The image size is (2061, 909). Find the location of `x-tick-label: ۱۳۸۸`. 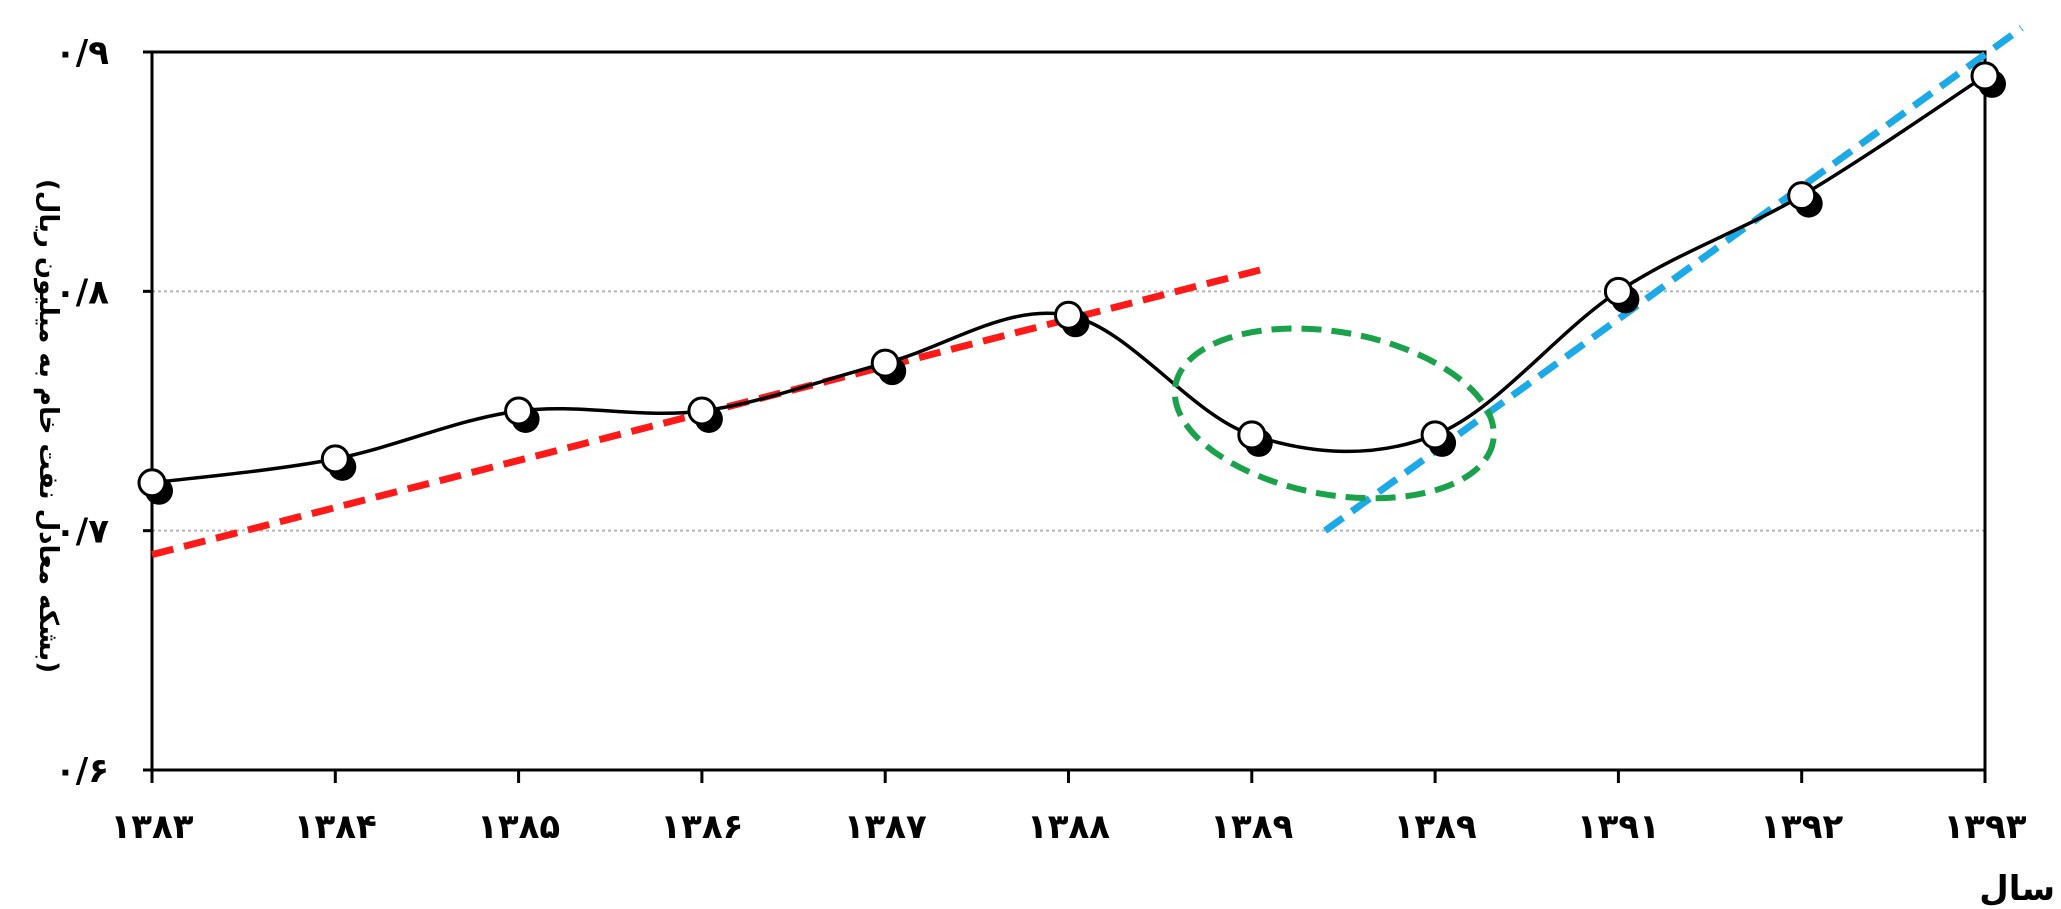

x-tick-label: ۱۳۸۸ is located at coordinates (1068, 827).